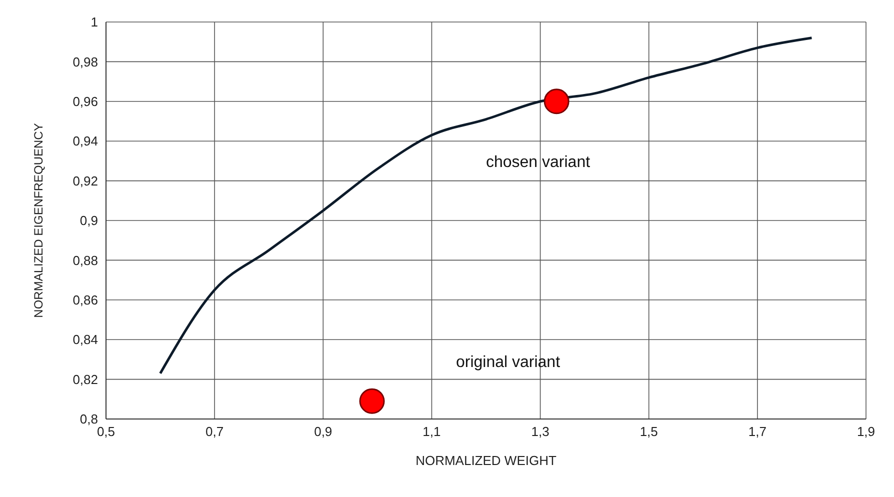 This screenshot has height=497, width=894. I want to click on y-tick-label: 0,92, so click(85, 180).